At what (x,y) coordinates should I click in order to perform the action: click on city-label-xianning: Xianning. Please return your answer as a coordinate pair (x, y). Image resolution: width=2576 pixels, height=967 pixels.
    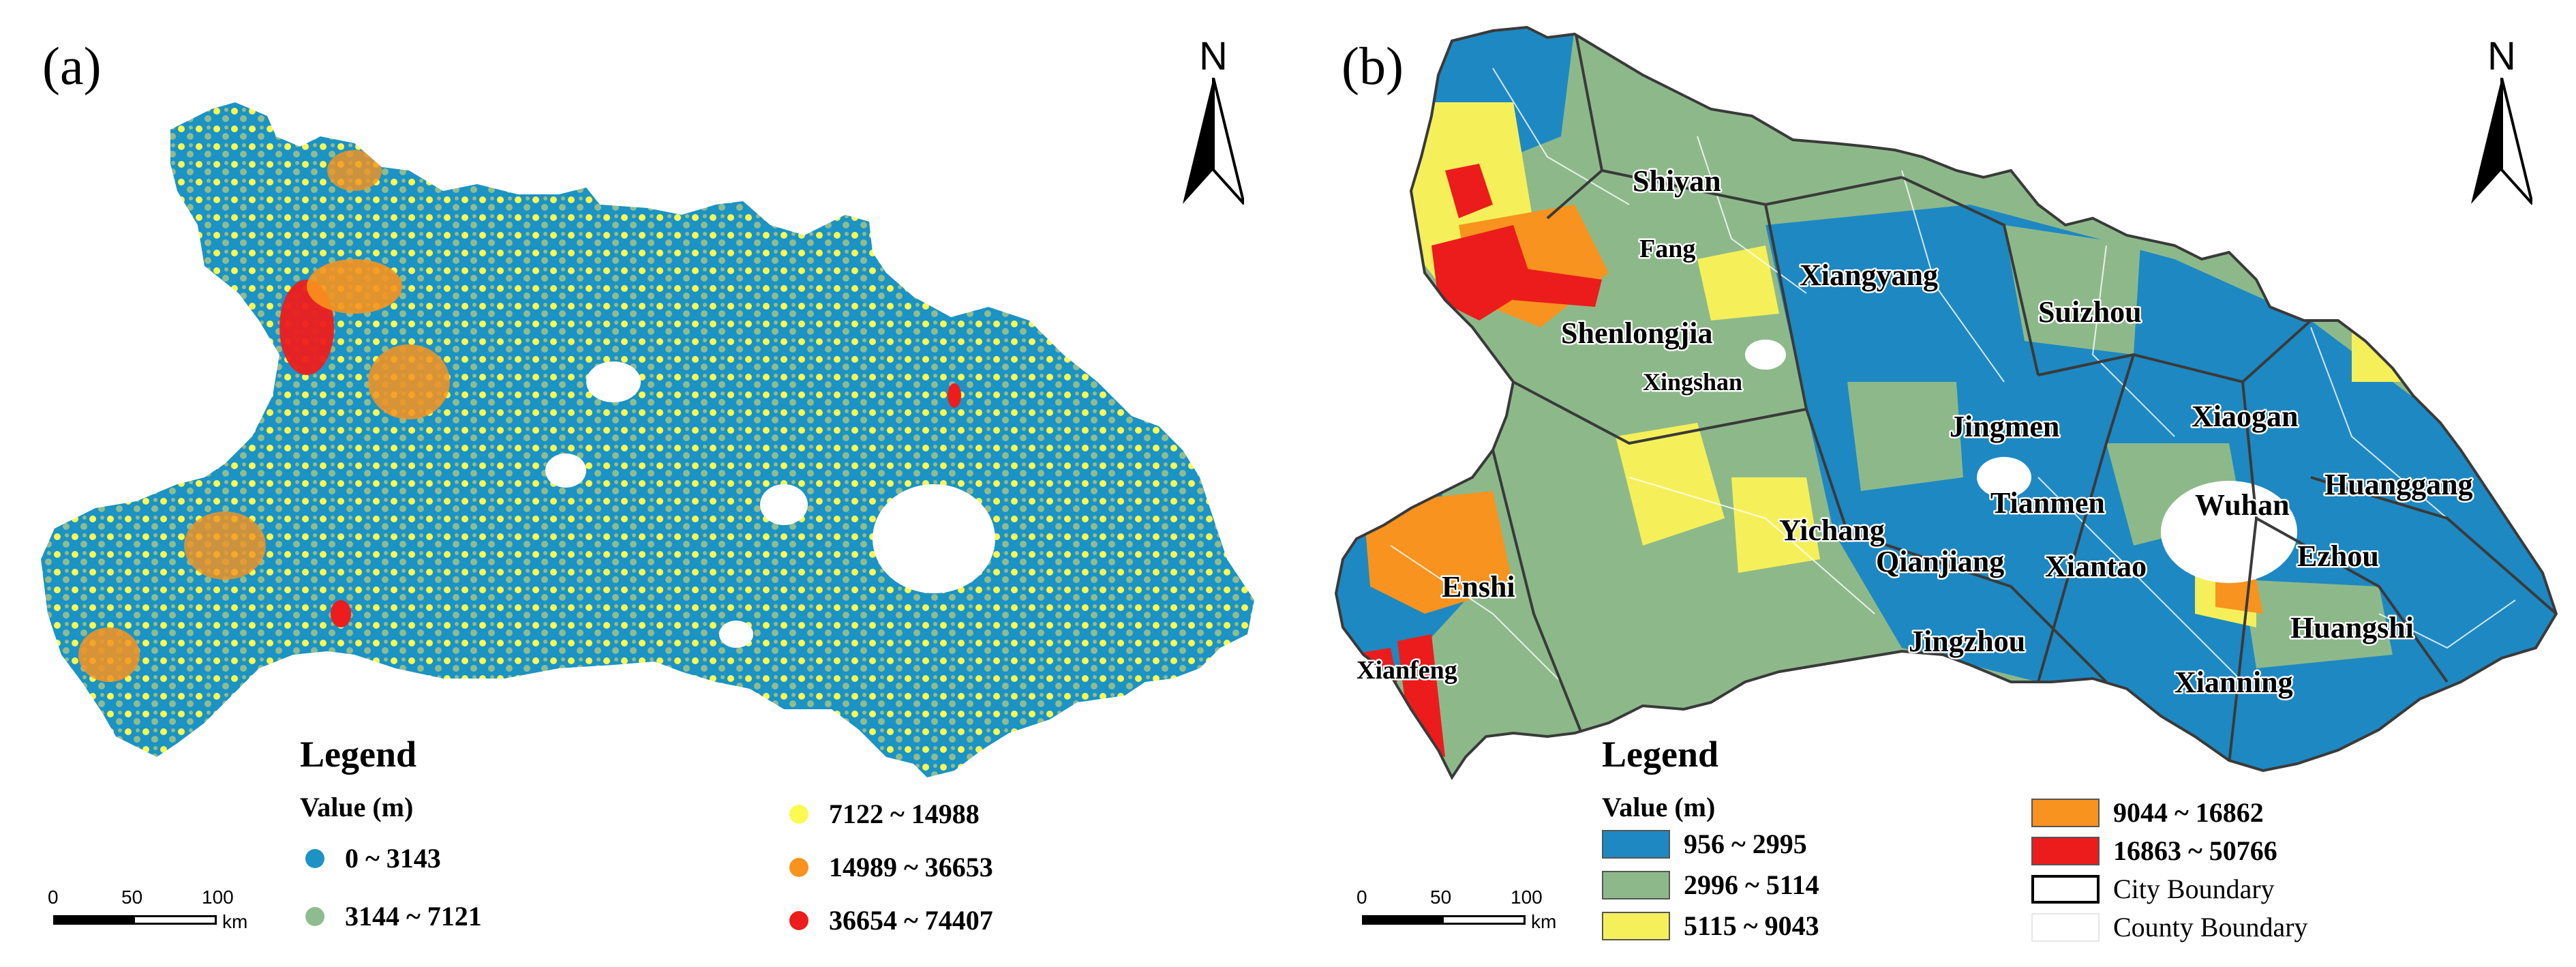
    Looking at the image, I should click on (2234, 682).